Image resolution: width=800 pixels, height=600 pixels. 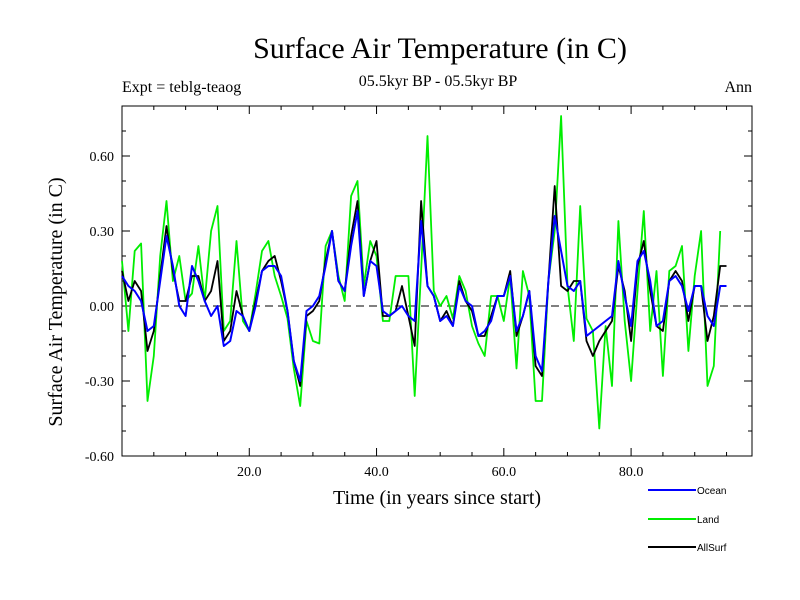 I want to click on y-tick-label: -0.30, so click(x=99, y=382).